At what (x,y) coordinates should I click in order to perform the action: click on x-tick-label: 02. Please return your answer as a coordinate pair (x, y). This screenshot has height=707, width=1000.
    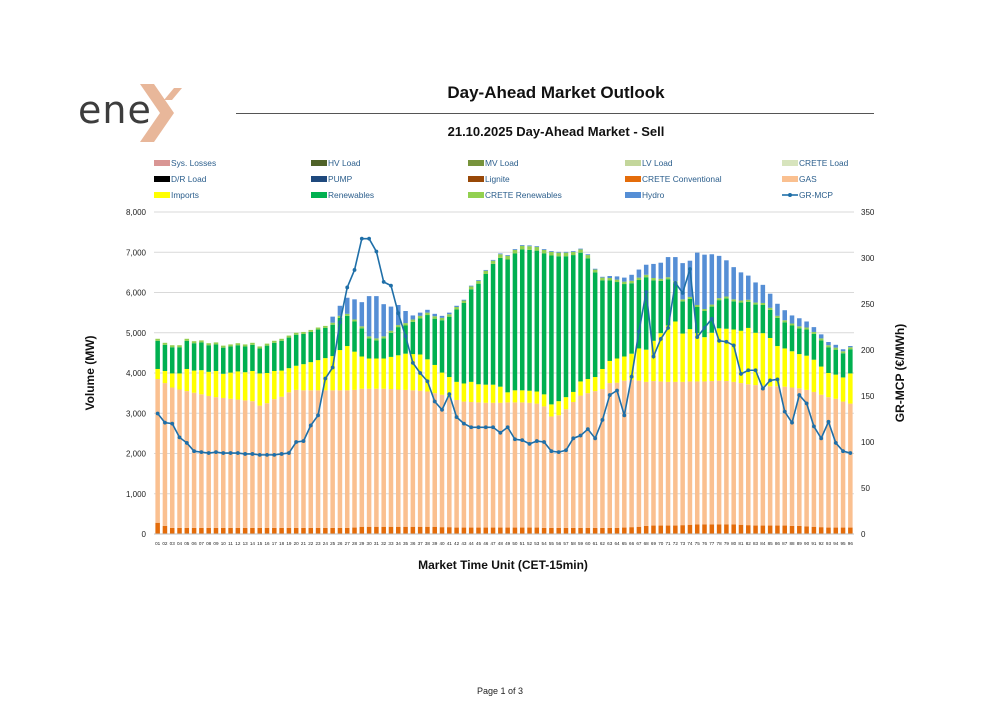
    Looking at the image, I should click on (165, 543).